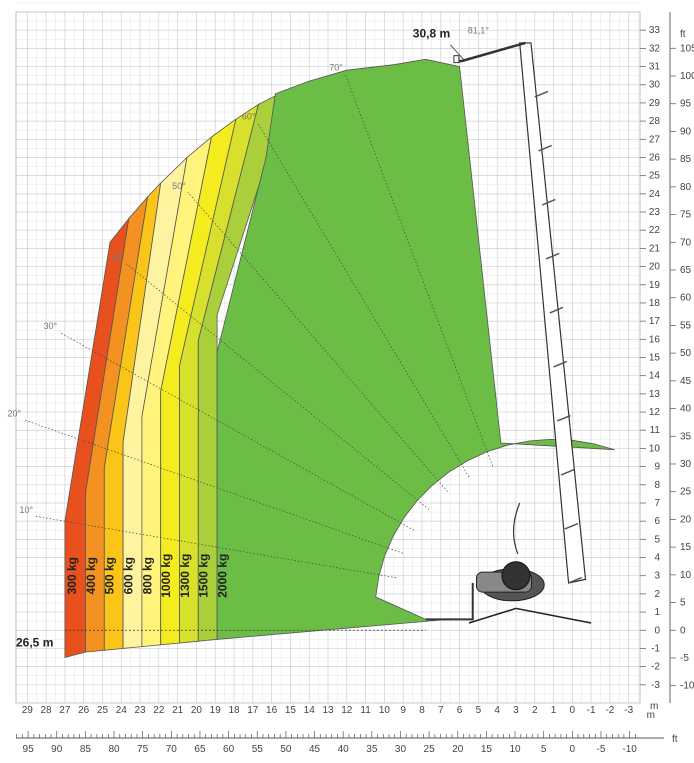  I want to click on y-unit-m: m, so click(651, 715).